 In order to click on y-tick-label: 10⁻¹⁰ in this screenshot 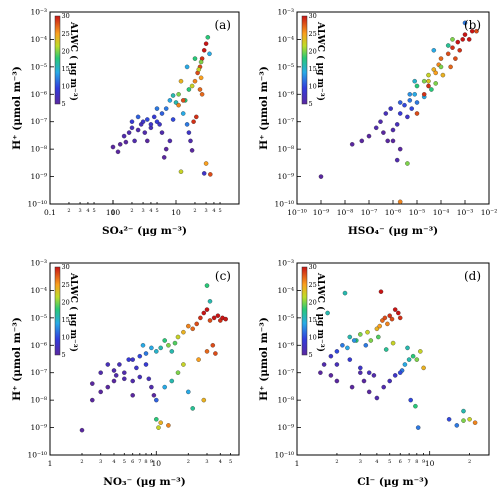, I will do `click(284, 455)`.